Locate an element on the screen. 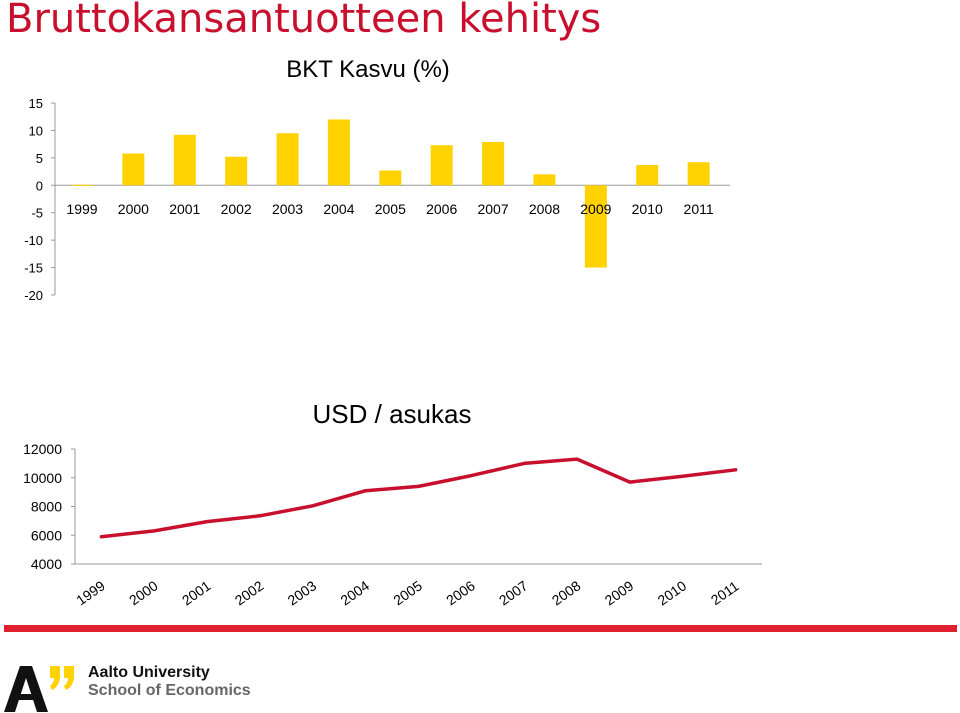  chart-title: BKT Kasvu (%) is located at coordinates (368, 69).